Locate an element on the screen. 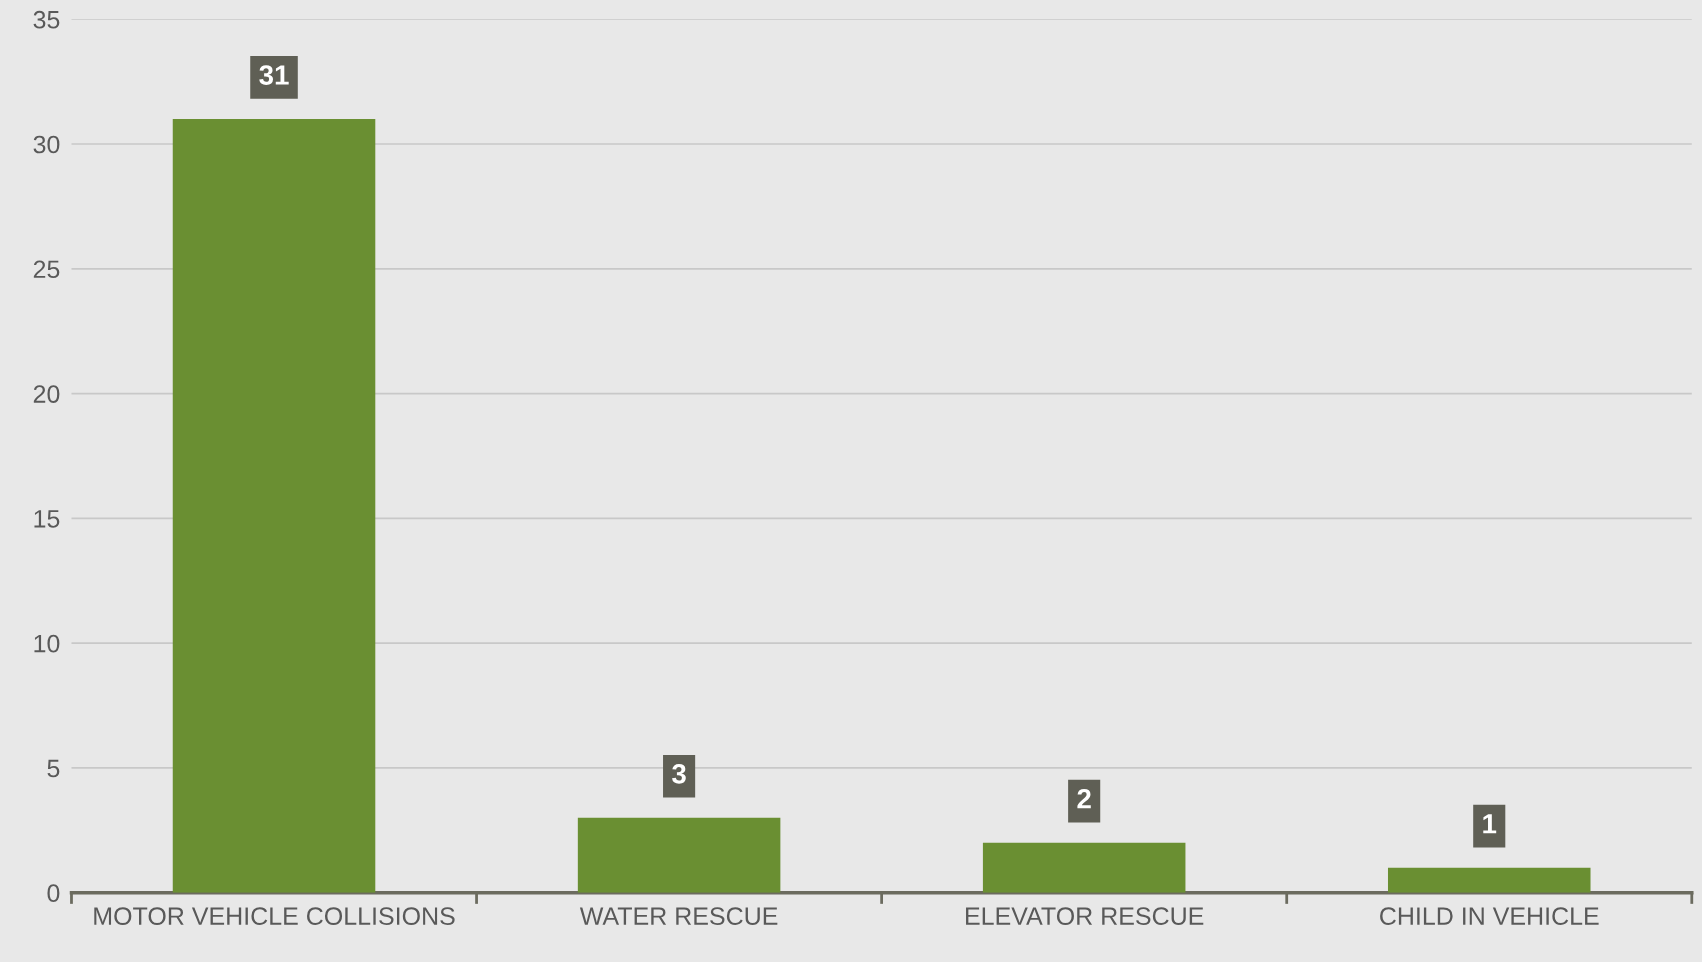  data-label: 2 is located at coordinates (1084, 798).